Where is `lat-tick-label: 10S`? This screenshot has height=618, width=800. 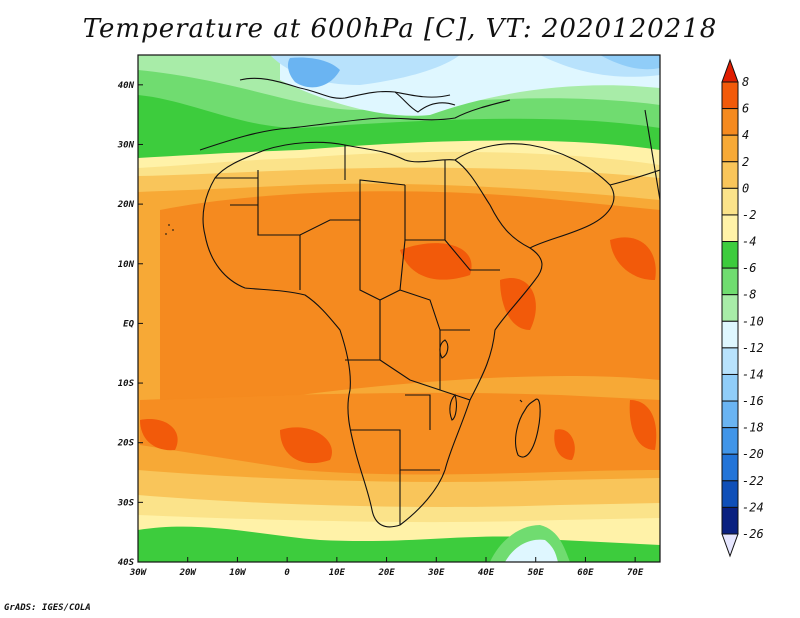 lat-tick-label: 10S is located at coordinates (126, 384).